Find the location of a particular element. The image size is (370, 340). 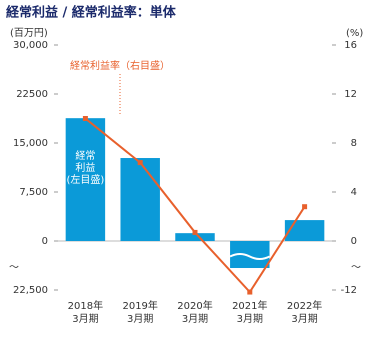

y2-tick-label: 8 is located at coordinates (354, 143).